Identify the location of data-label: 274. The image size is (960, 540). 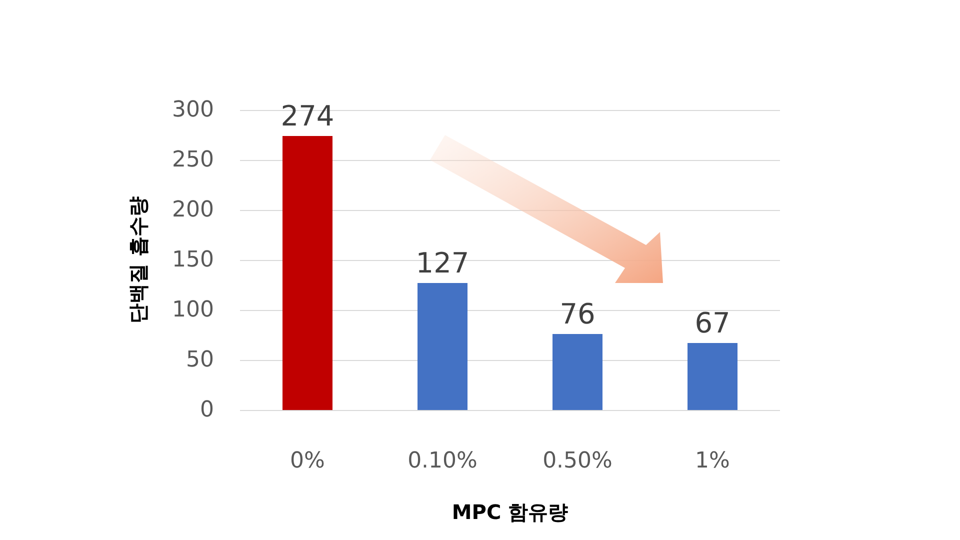
(307, 116).